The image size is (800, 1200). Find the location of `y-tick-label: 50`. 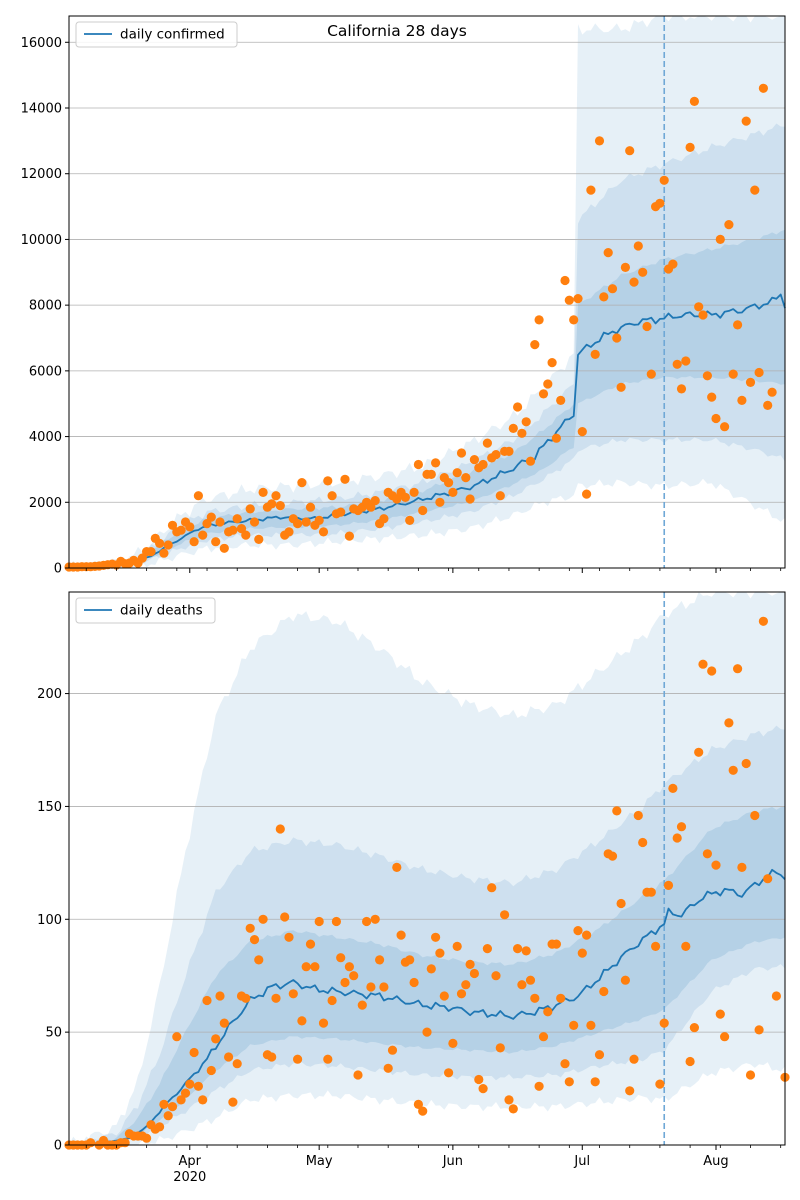

y-tick-label: 50 is located at coordinates (53, 1033).